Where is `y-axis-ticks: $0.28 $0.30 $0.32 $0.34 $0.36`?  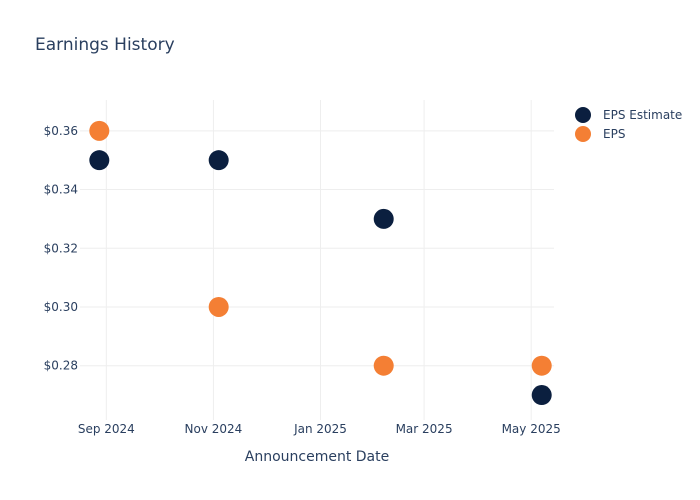 y-axis-ticks: $0.28 $0.30 $0.32 $0.34 $0.36 is located at coordinates (61, 248).